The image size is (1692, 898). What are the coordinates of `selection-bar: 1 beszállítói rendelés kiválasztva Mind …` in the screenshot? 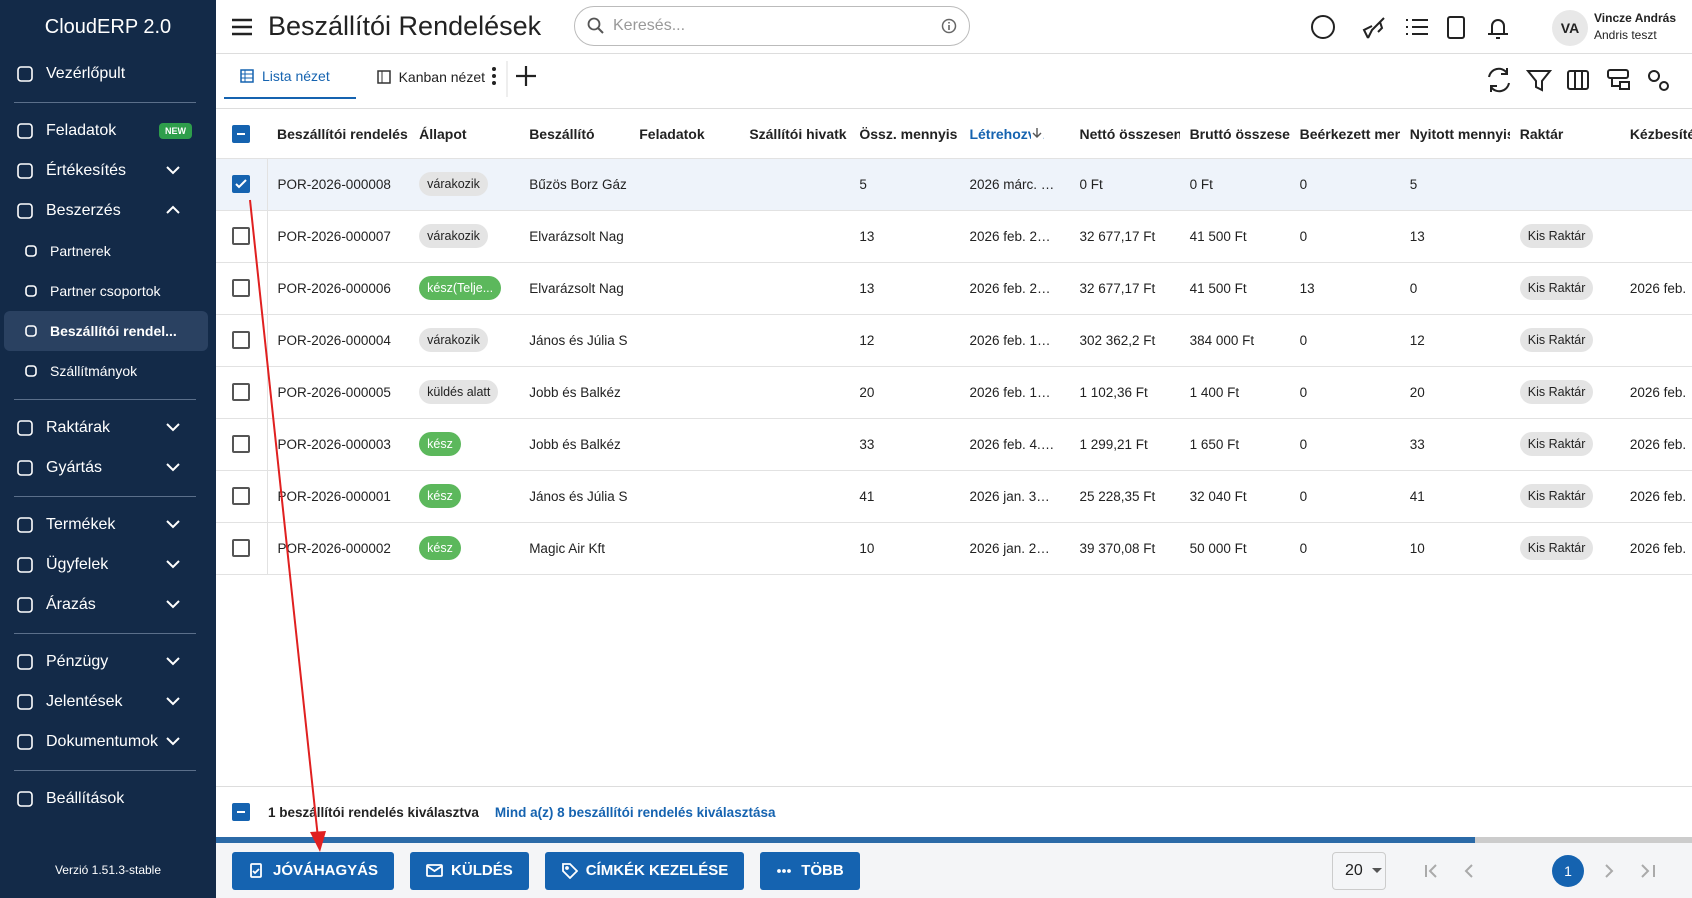 It's located at (954, 811).